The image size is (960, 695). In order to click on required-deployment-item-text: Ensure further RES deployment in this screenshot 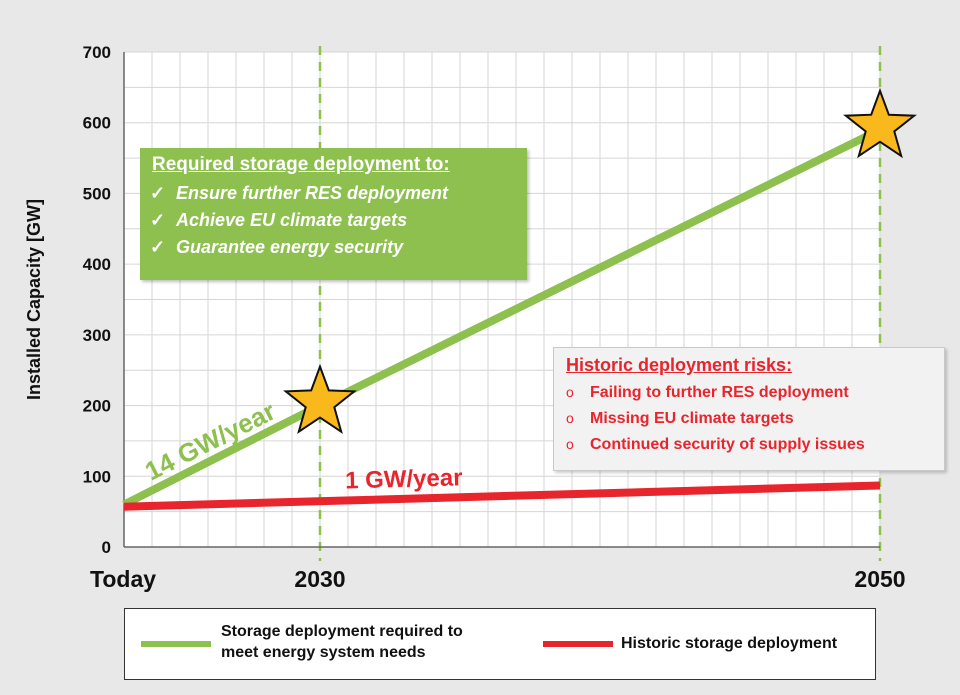, I will do `click(312, 193)`.